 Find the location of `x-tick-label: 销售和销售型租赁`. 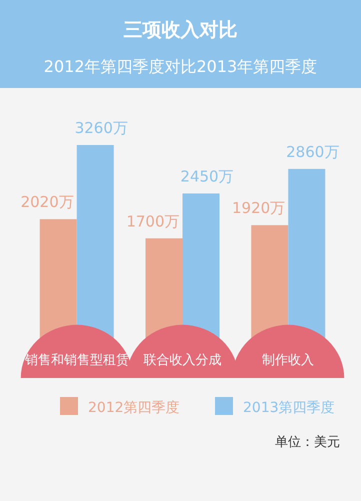

x-tick-label: 销售和销售型租赁 is located at coordinates (76, 360).